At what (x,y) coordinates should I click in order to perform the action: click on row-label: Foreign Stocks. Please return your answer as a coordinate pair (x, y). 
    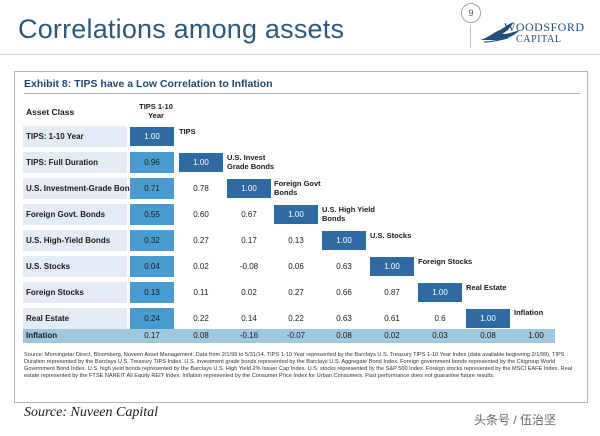
    Looking at the image, I should click on (55, 292).